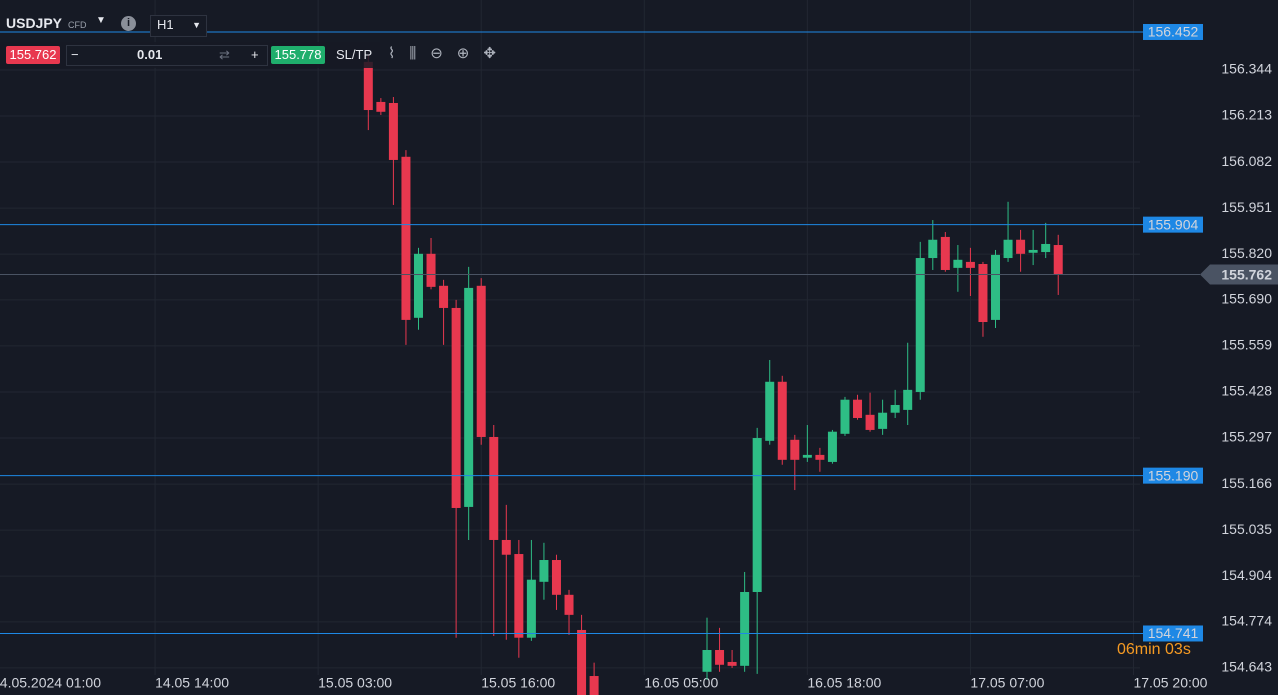 The width and height of the screenshot is (1278, 695). What do you see at coordinates (1246, 483) in the screenshot?
I see `y-tick-label: 155.166` at bounding box center [1246, 483].